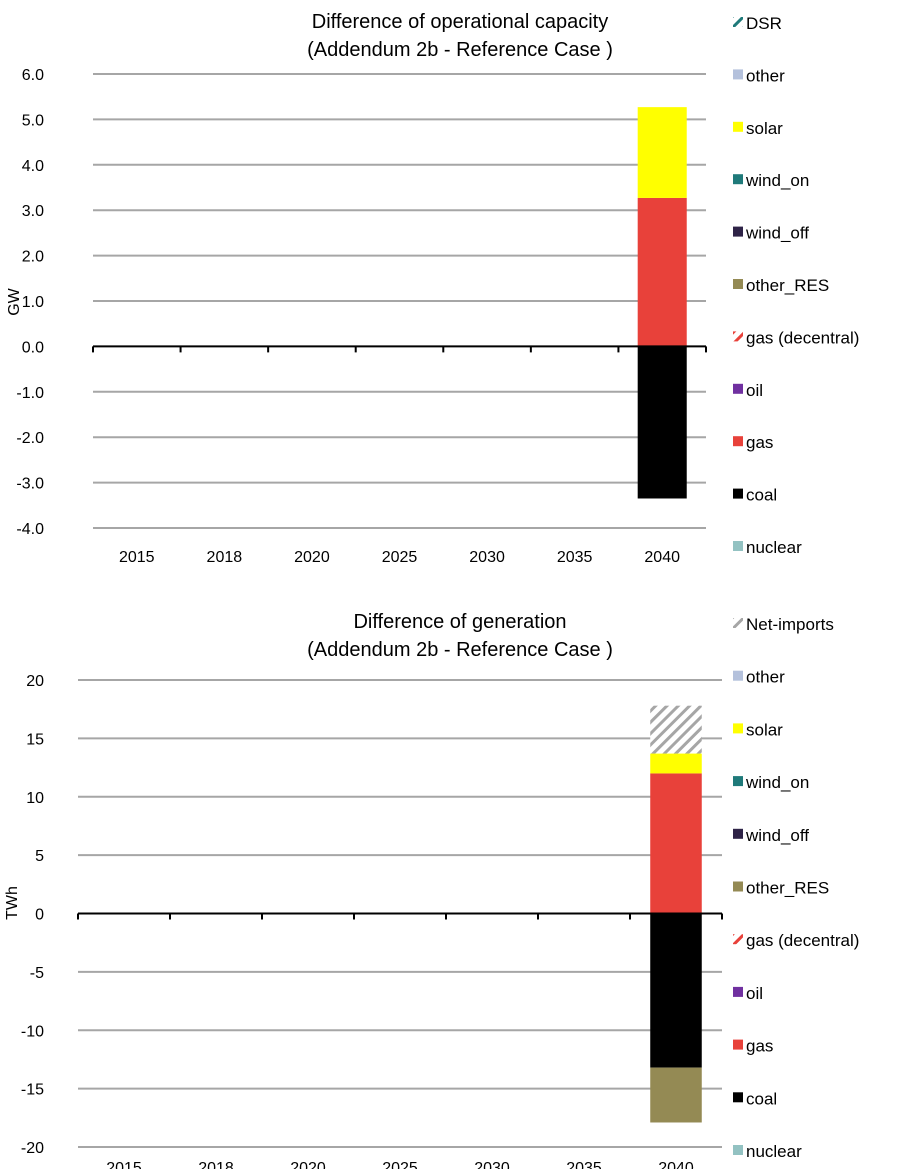 This screenshot has width=910, height=1169. Describe the element at coordinates (30, 393) in the screenshot. I see `y-tick-label: -1.0` at that location.